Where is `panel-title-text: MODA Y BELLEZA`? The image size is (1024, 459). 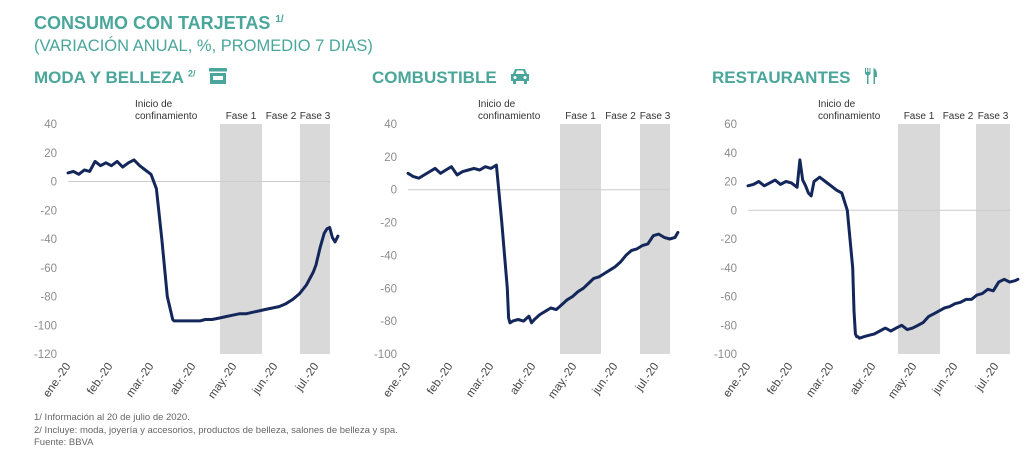 panel-title-text: MODA Y BELLEZA is located at coordinates (109, 77).